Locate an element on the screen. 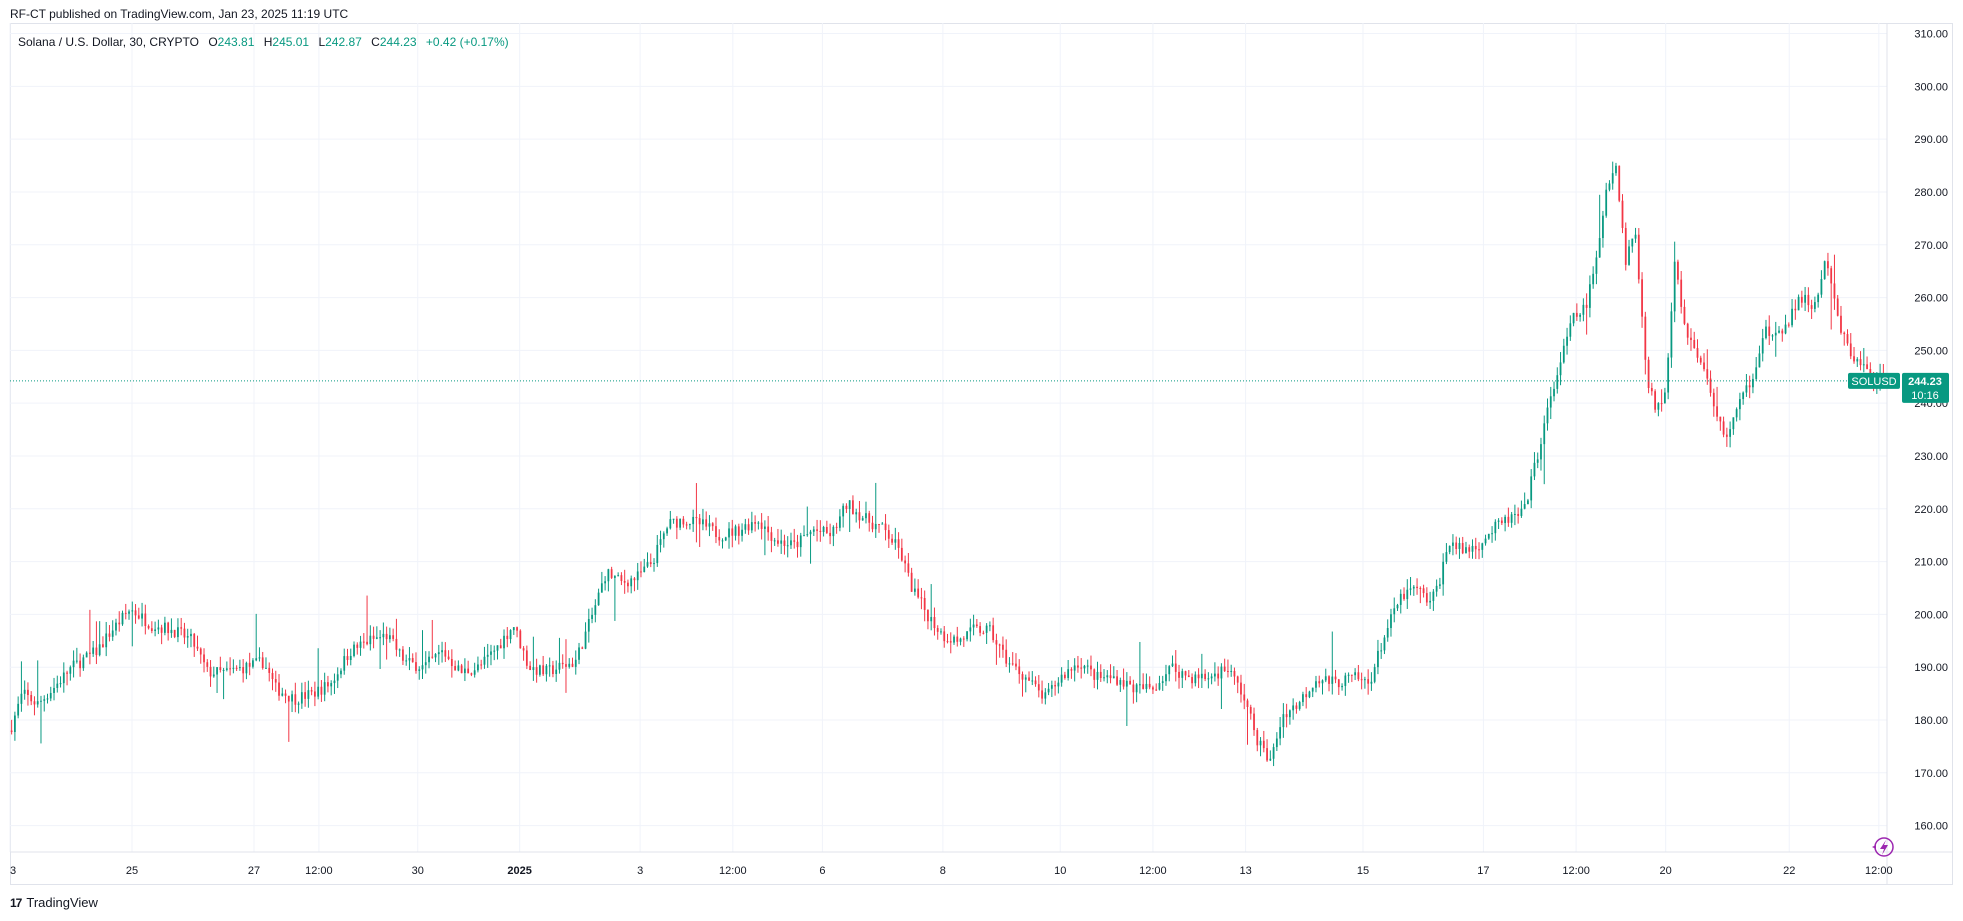 The height and width of the screenshot is (921, 1963). lightning-bolt-icon is located at coordinates (1883, 847).